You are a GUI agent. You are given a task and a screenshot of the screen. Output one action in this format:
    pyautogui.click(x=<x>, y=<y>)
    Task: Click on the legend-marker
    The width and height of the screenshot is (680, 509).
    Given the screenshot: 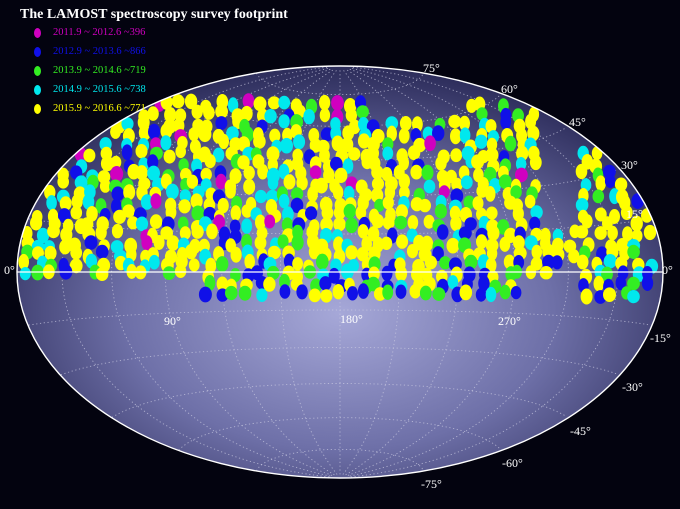 What is the action you would take?
    pyautogui.click(x=37, y=33)
    